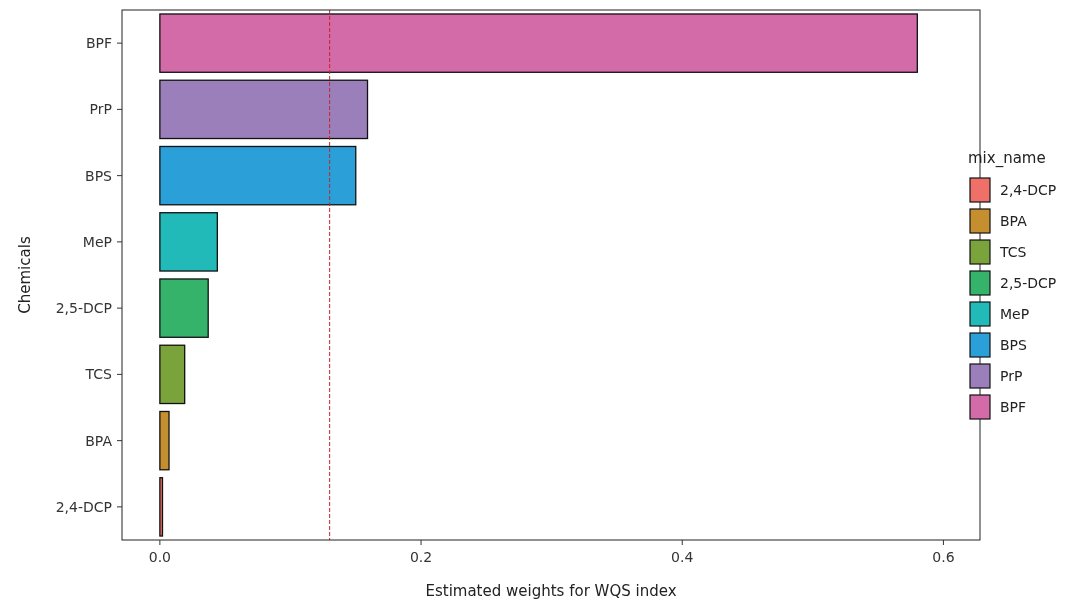 This screenshot has height=605, width=1072. I want to click on y-axis-title: Chemicals, so click(25, 275).